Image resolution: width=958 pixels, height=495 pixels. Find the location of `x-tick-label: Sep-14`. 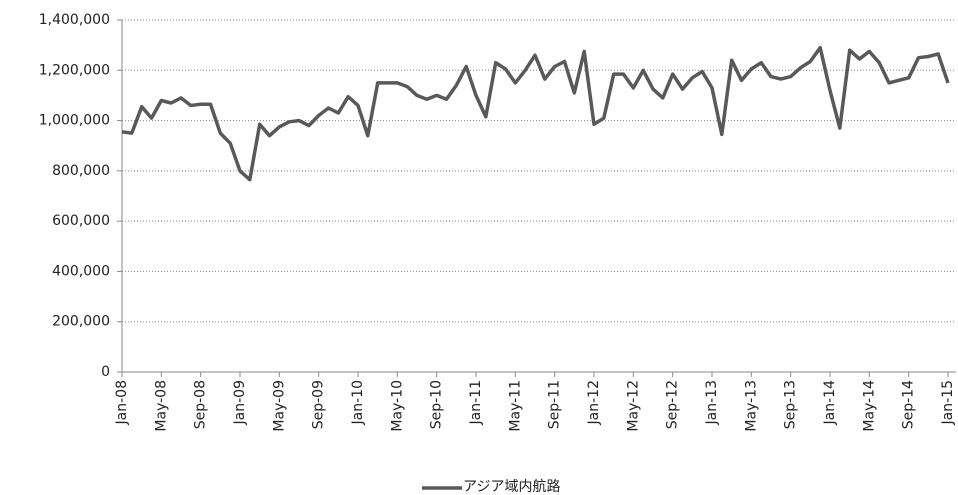

x-tick-label: Sep-14 is located at coordinates (909, 404).